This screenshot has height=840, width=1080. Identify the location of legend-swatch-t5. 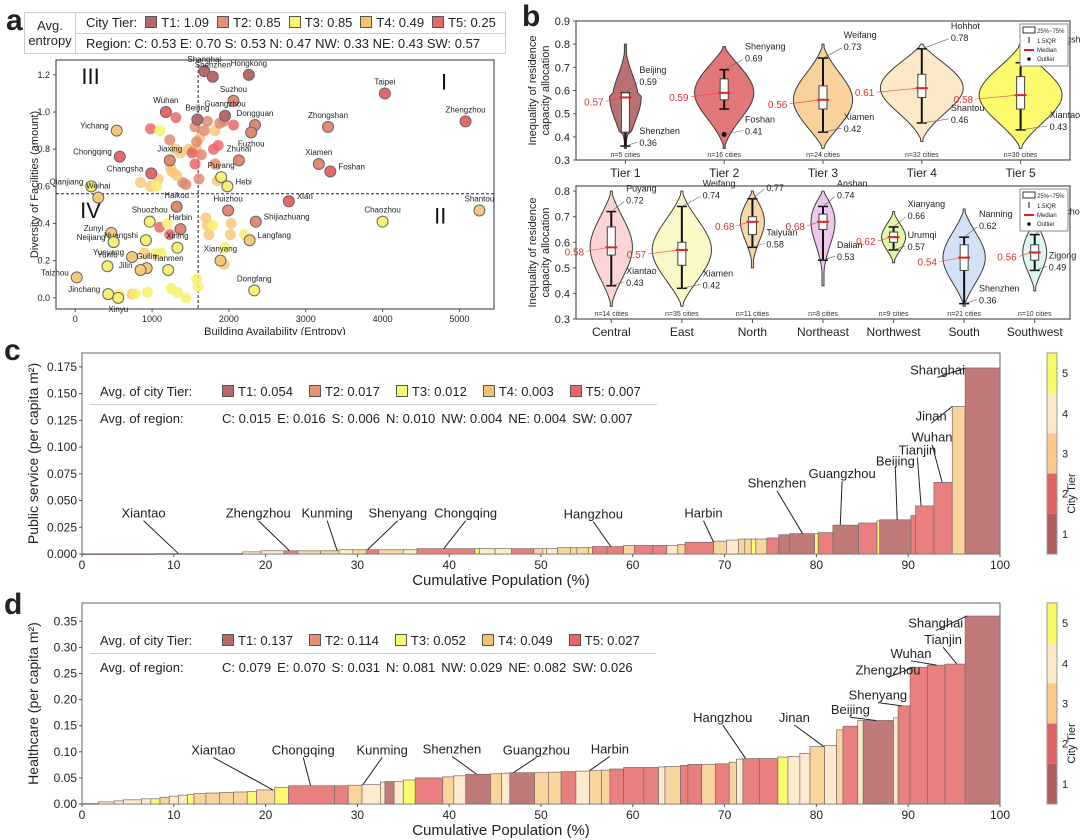
(574, 639).